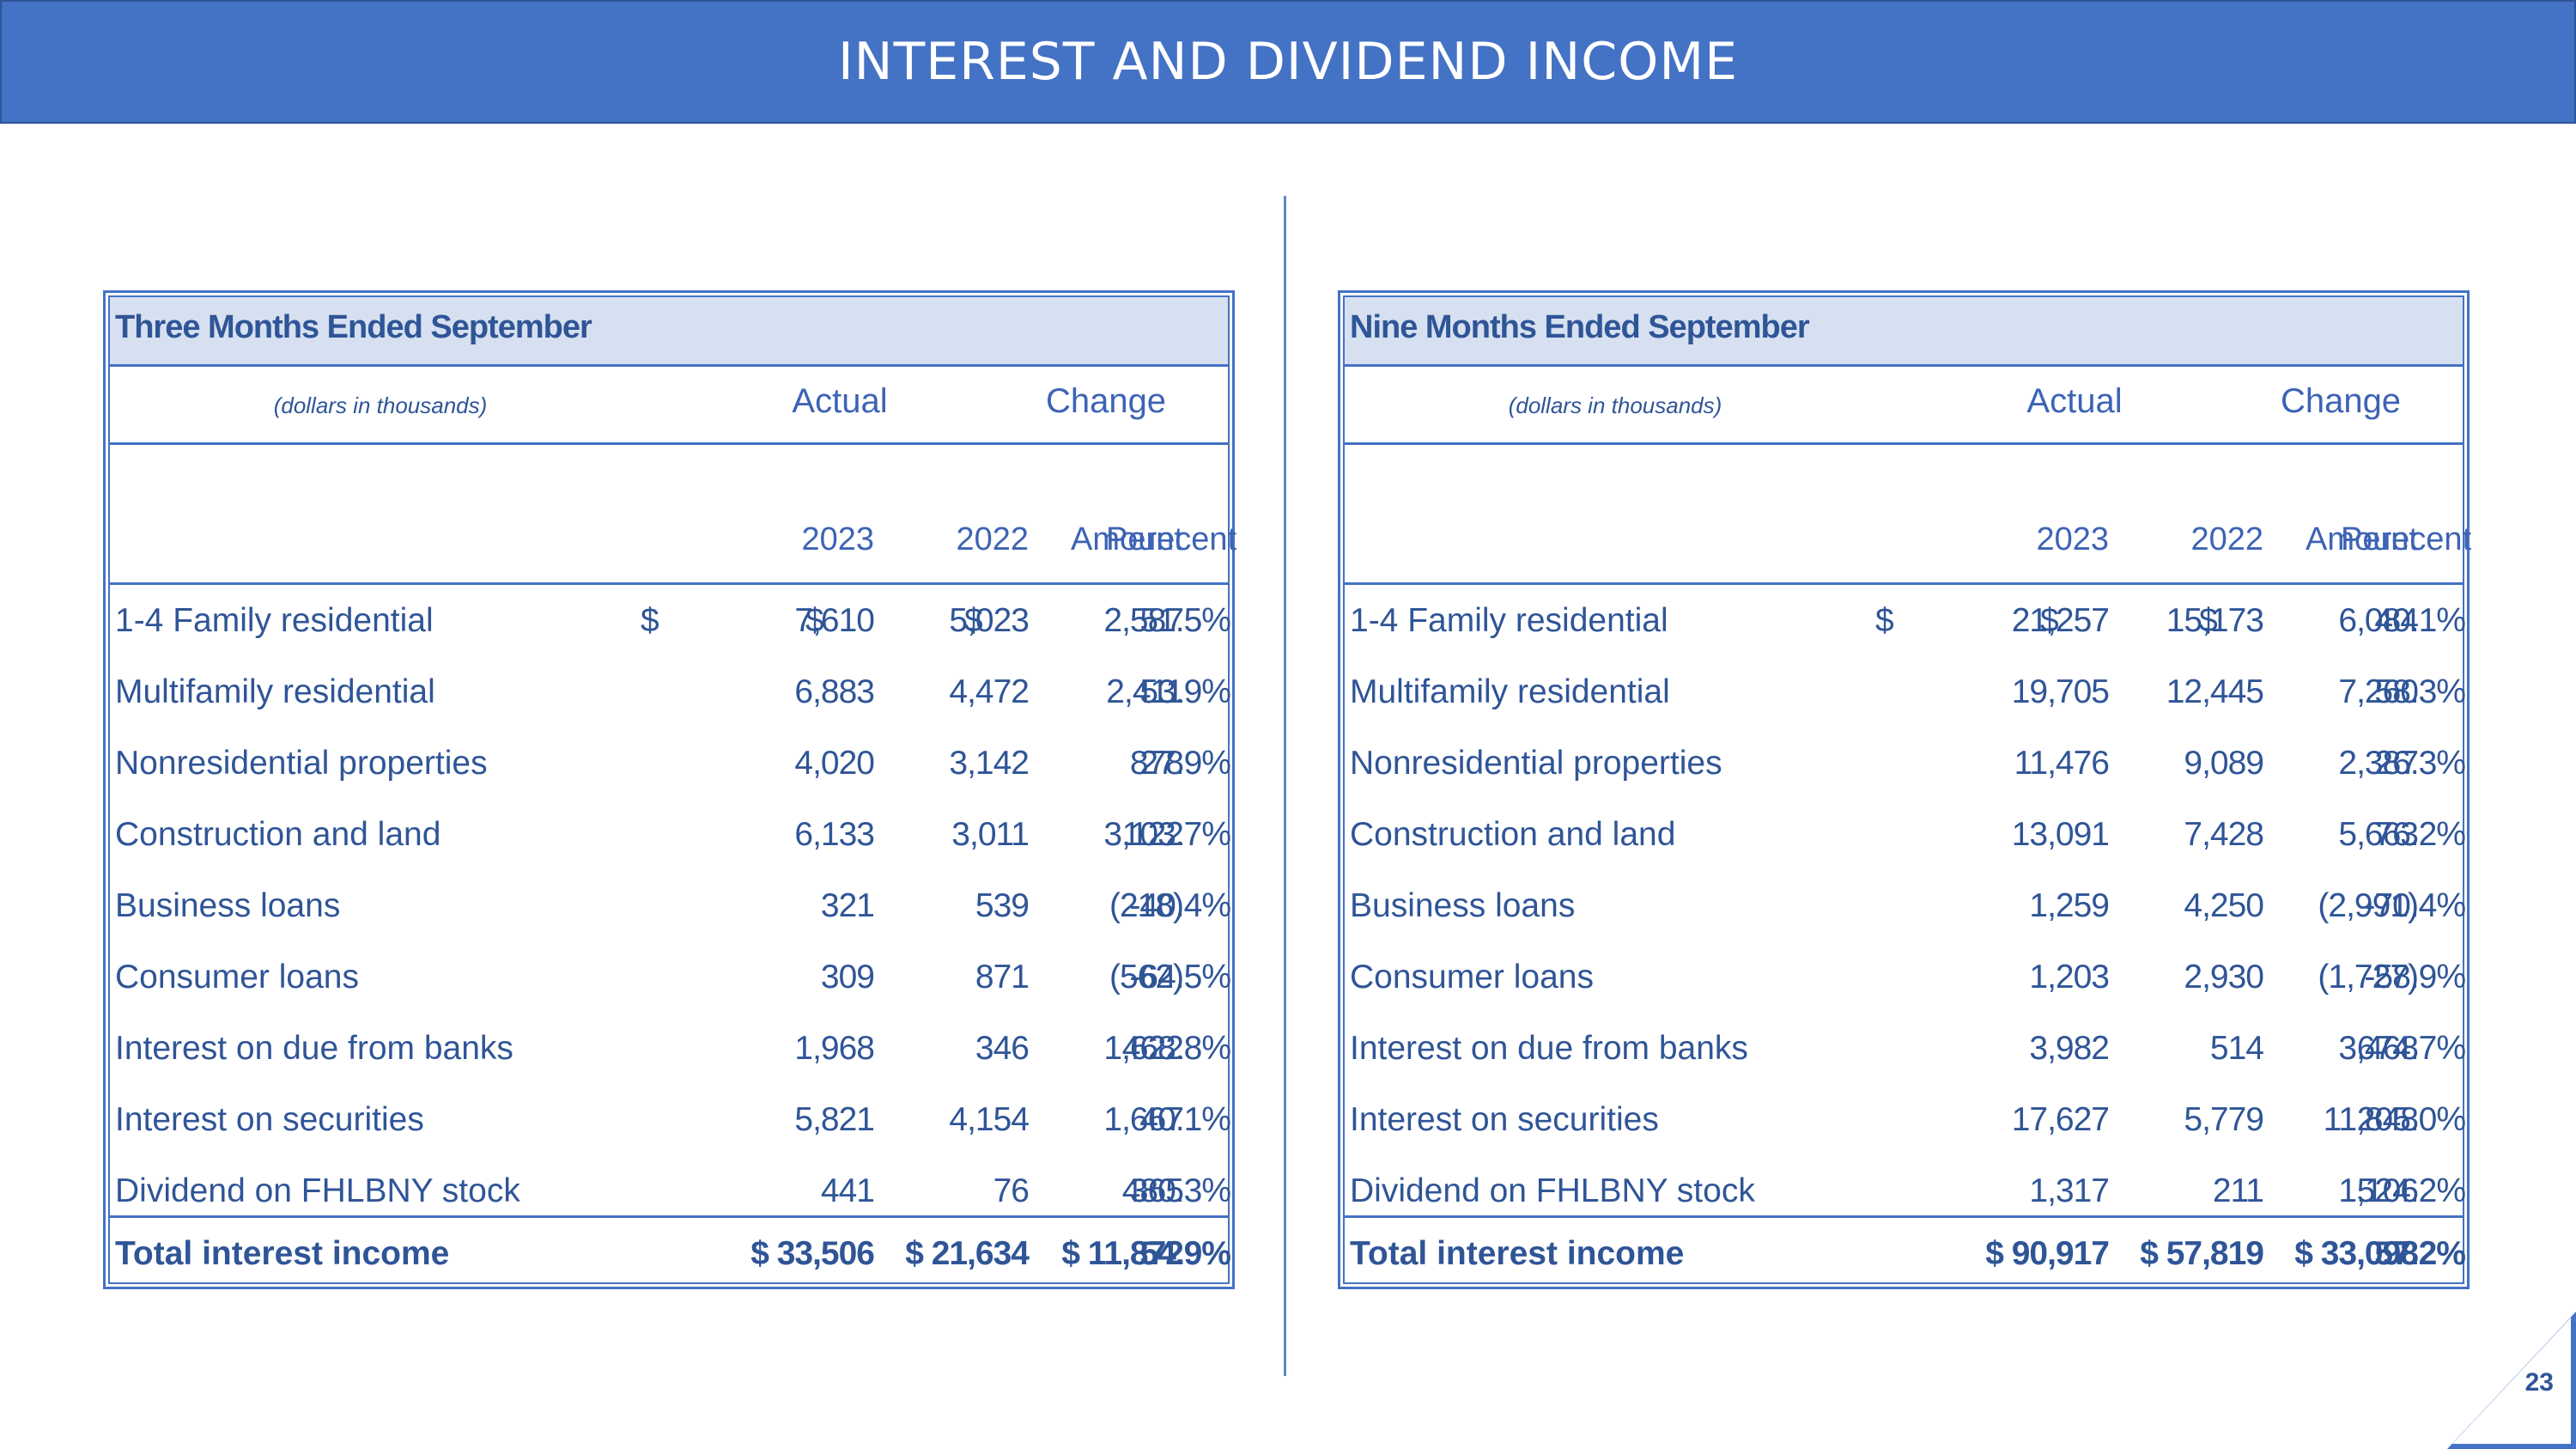 The width and height of the screenshot is (2576, 1449). What do you see at coordinates (991, 834) in the screenshot?
I see `value-2022: 3,011` at bounding box center [991, 834].